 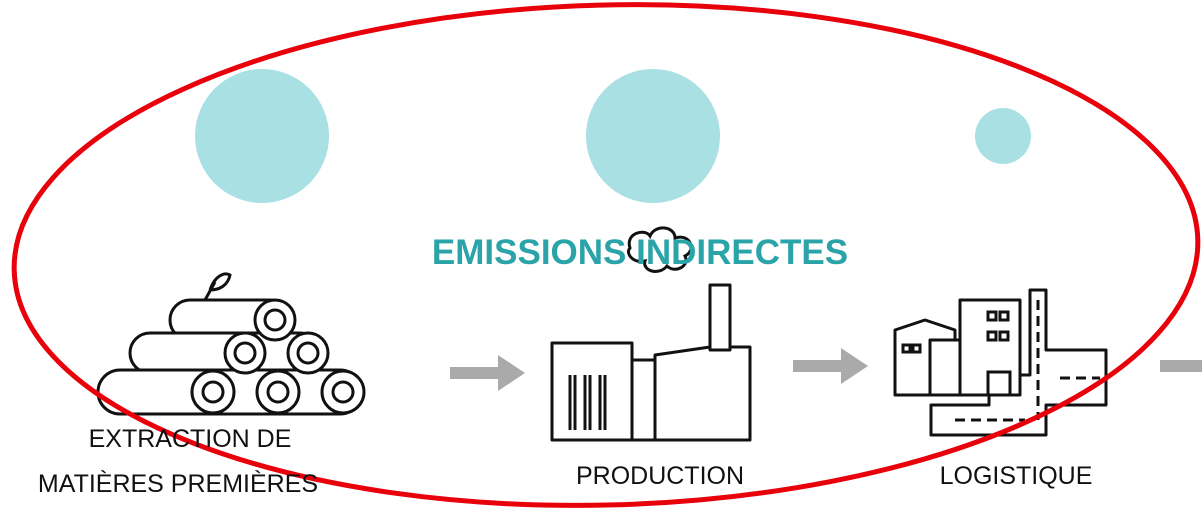 What do you see at coordinates (1000, 362) in the screenshot?
I see `city-icon` at bounding box center [1000, 362].